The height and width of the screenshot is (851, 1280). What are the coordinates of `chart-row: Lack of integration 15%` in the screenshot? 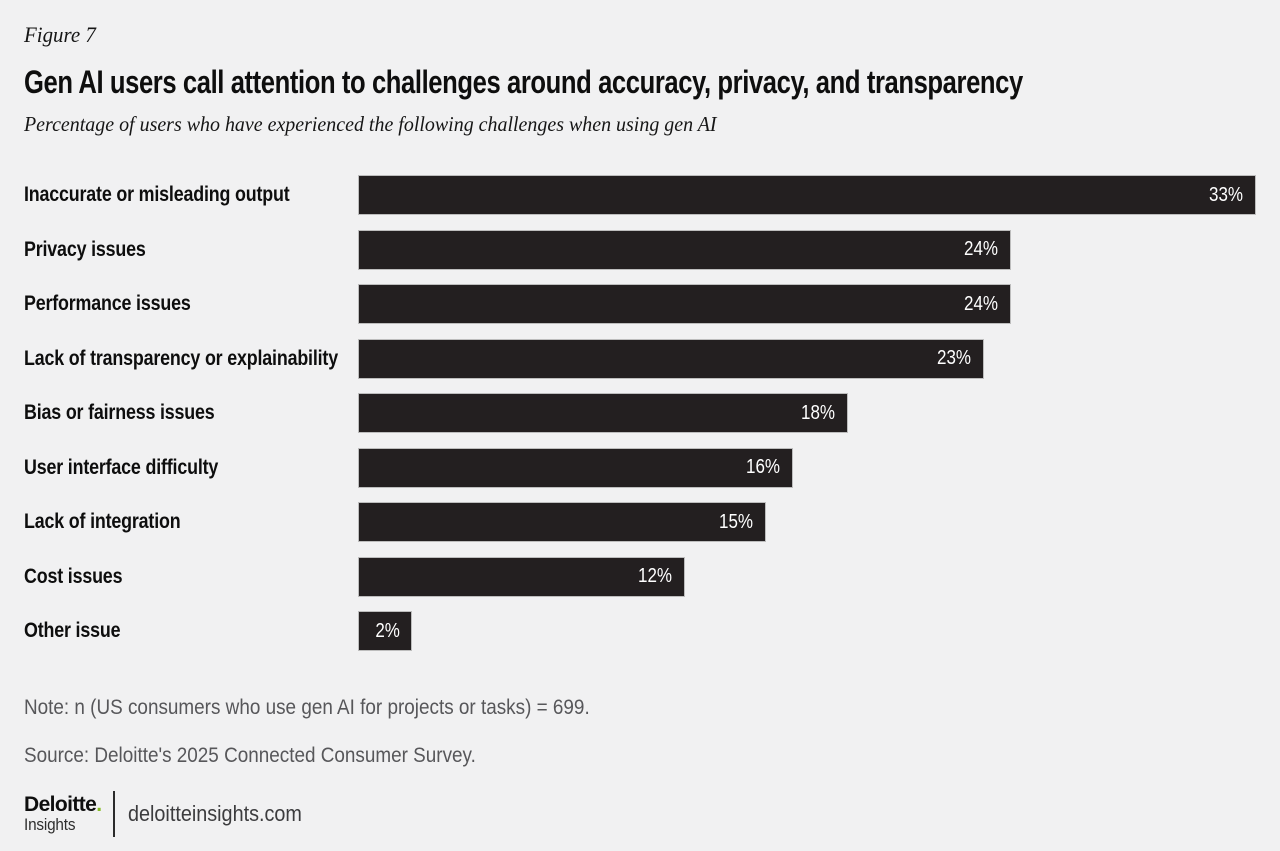 It's located at (640, 522).